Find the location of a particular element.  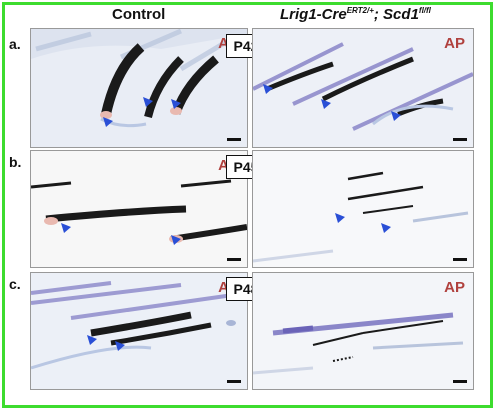

micrograph-c-mutant is located at coordinates (363, 331).